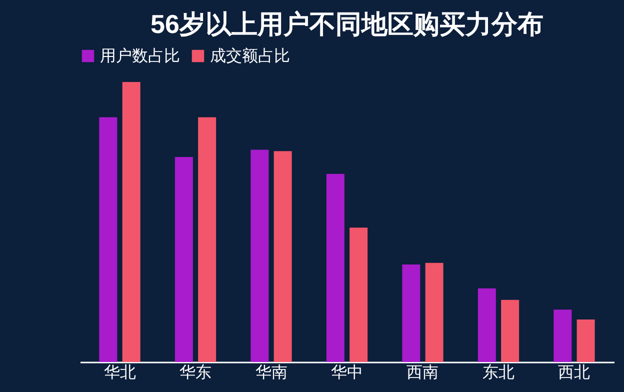 Image resolution: width=624 pixels, height=392 pixels. I want to click on x-tick-label: 华南, so click(271, 373).